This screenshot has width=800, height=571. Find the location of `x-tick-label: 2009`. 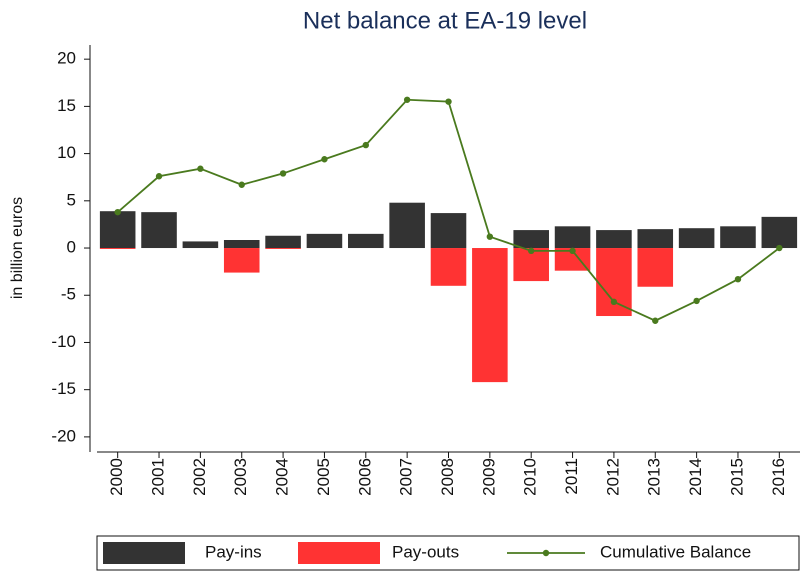

x-tick-label: 2009 is located at coordinates (488, 477).